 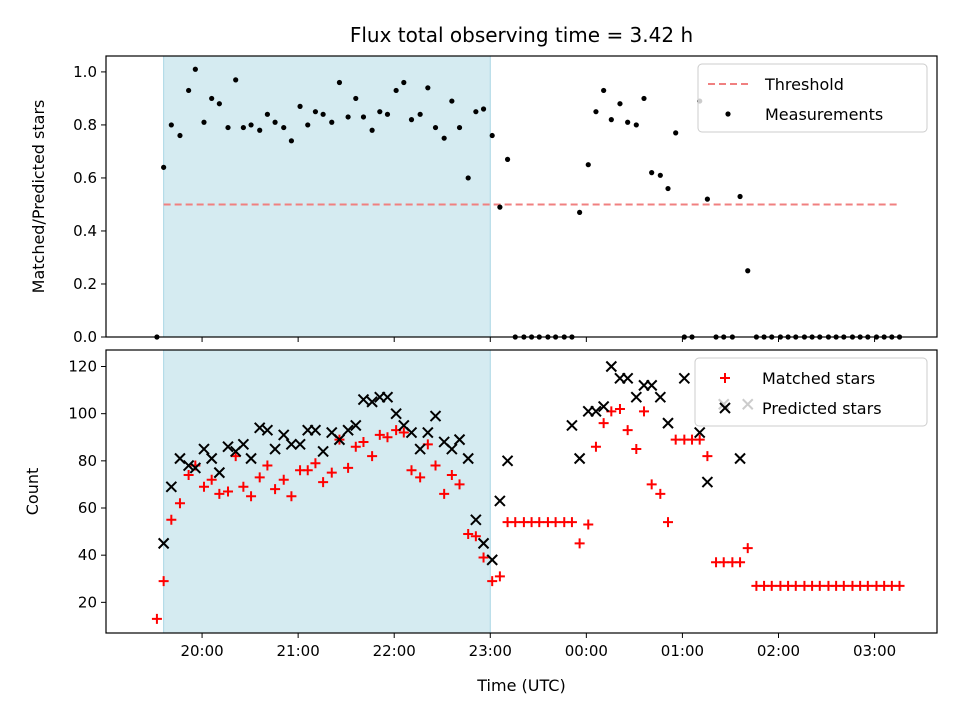 I want to click on chart-title: Flux total observing time = 3.42 h, so click(x=521, y=35).